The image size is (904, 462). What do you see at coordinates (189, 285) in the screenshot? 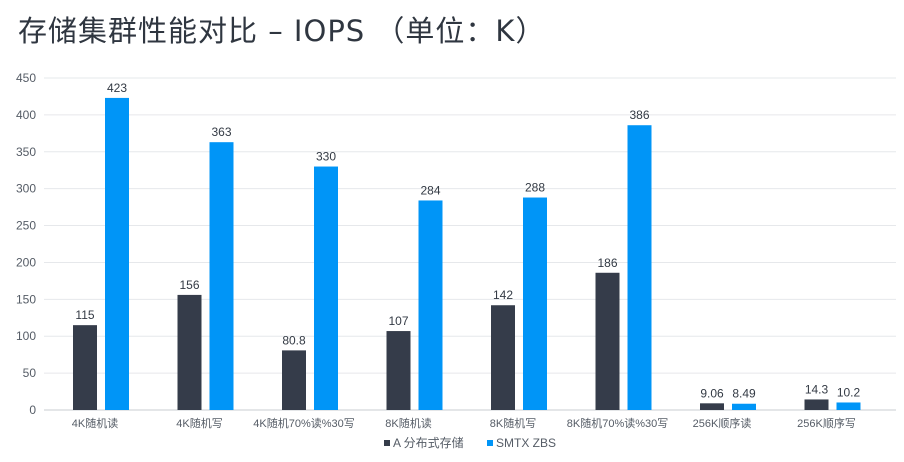
I see `data-label: 156` at bounding box center [189, 285].